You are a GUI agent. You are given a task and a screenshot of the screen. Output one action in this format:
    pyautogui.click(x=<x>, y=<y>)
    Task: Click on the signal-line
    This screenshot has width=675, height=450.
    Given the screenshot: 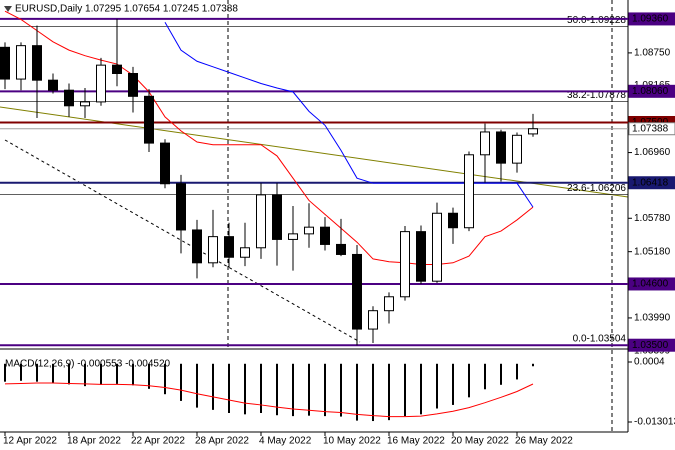 What is the action you would take?
    pyautogui.click(x=269, y=400)
    